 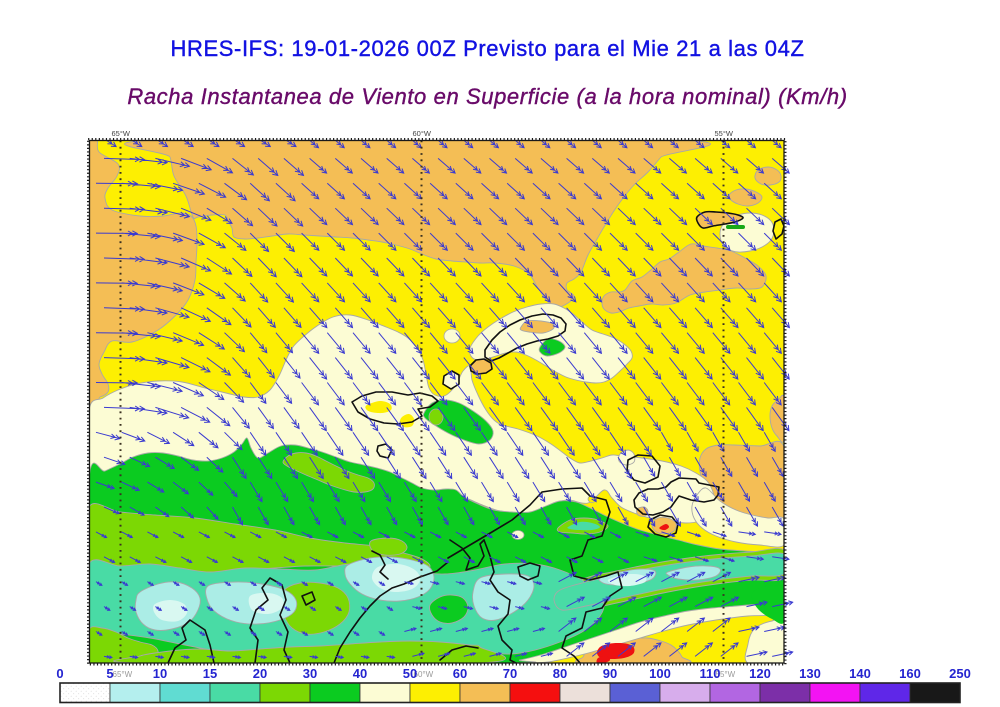 I want to click on svg-text: 130, so click(x=810, y=673).